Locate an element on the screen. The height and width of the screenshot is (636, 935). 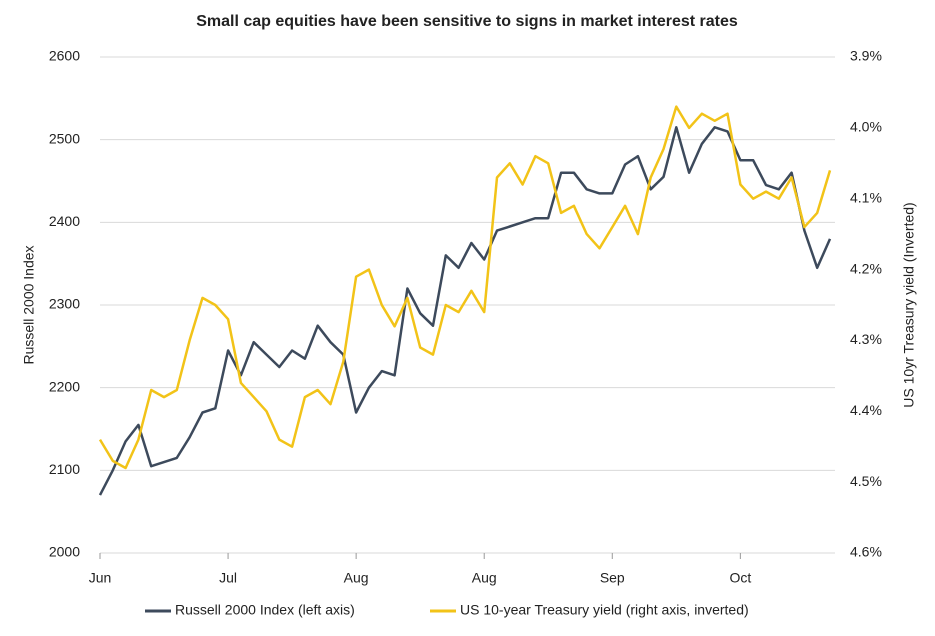
y2-tick-label: 4.1% is located at coordinates (866, 197).